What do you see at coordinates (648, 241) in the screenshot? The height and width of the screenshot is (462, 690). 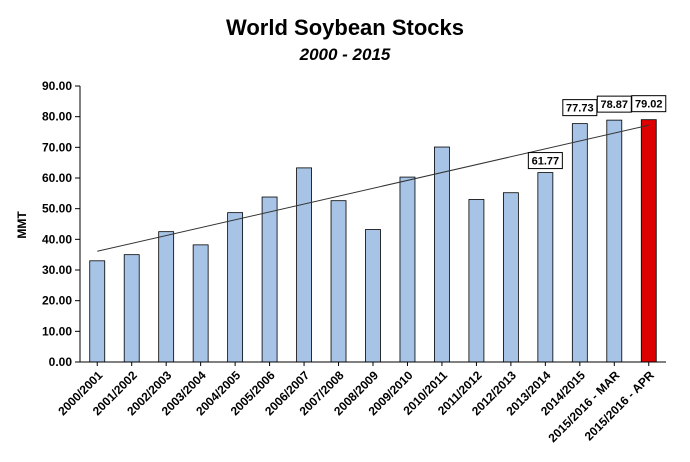 I see `bar-2015-2016-apr` at bounding box center [648, 241].